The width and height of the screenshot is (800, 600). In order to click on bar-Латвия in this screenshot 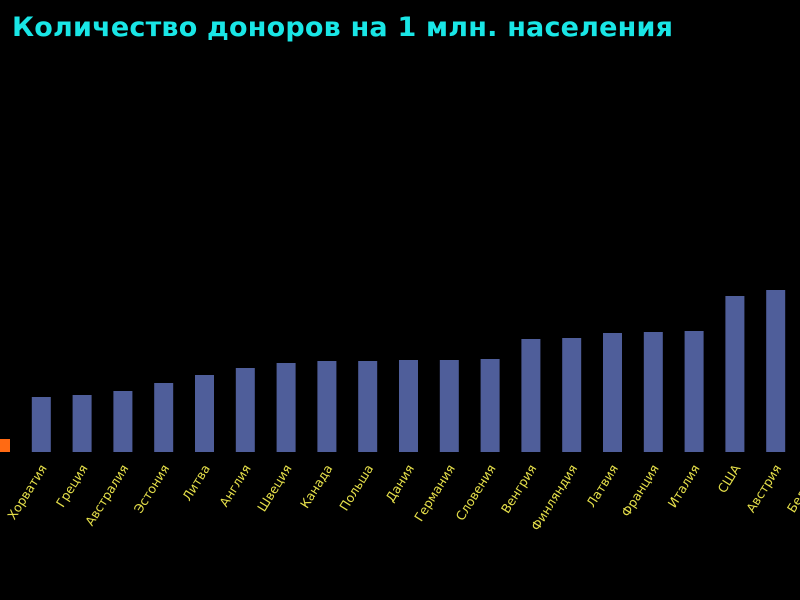, I will do `click(612, 392)`.